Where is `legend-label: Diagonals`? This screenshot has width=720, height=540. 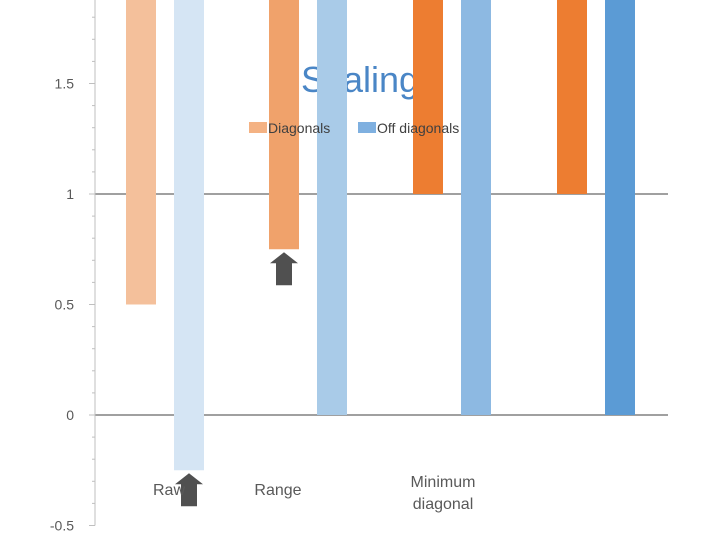 legend-label: Diagonals is located at coordinates (299, 128).